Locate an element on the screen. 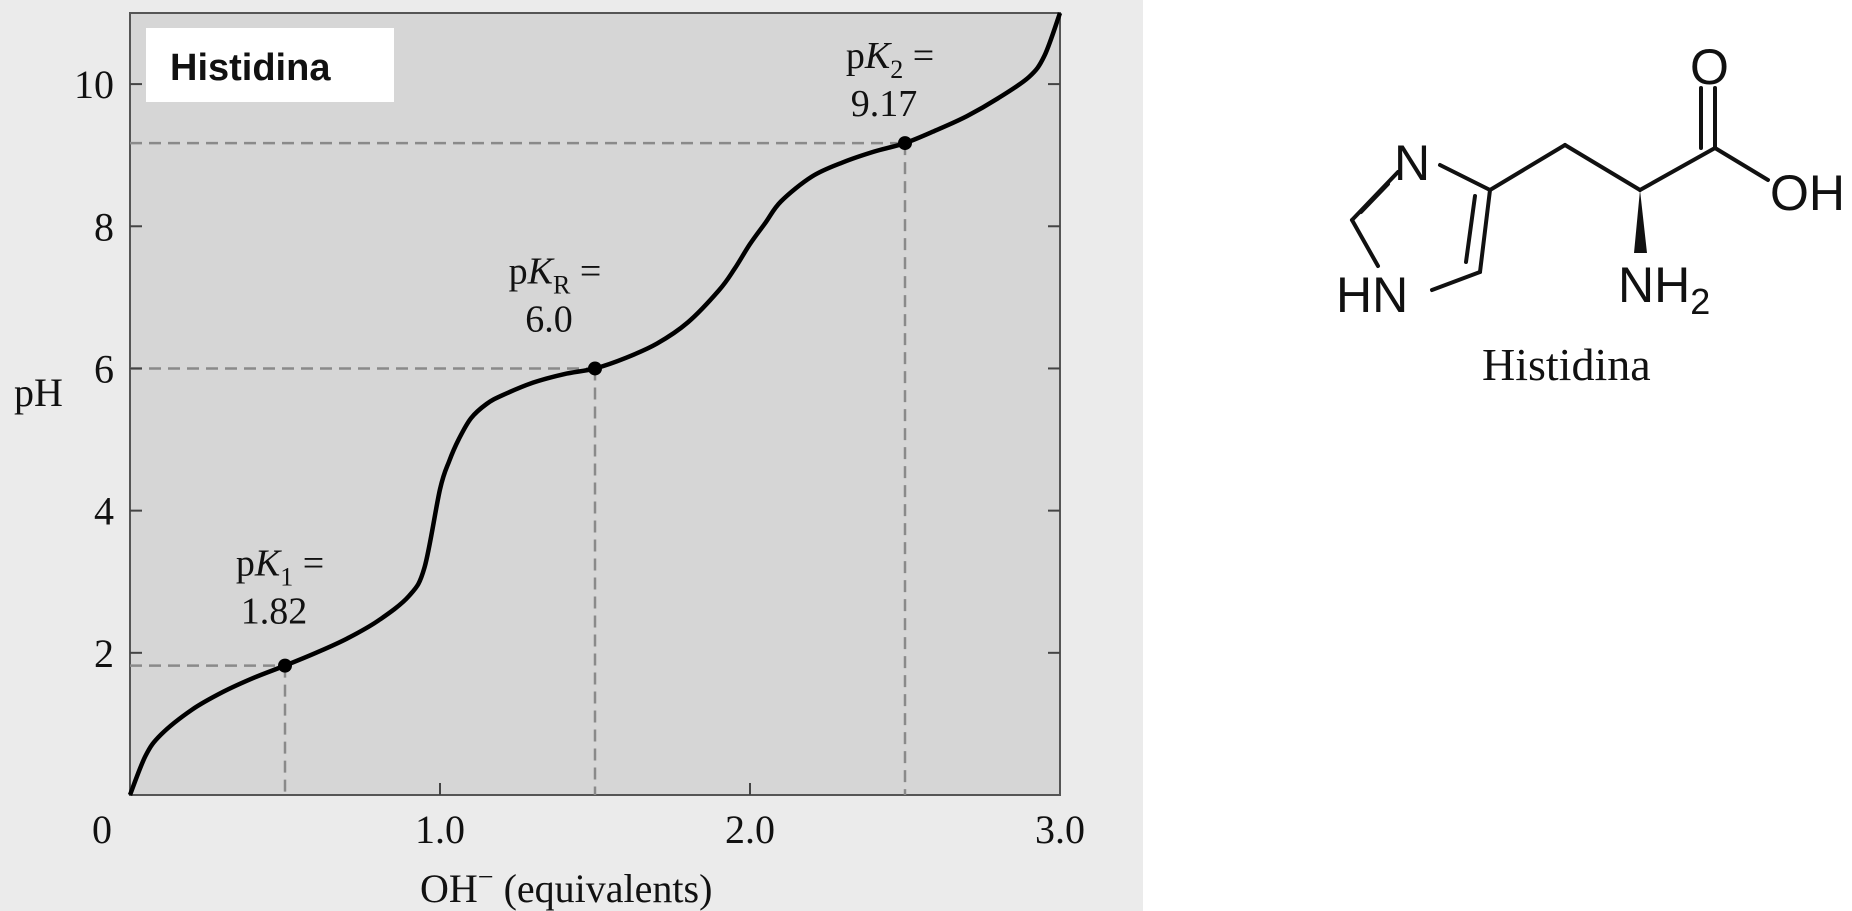  x-tick-label: 0 is located at coordinates (102, 829).